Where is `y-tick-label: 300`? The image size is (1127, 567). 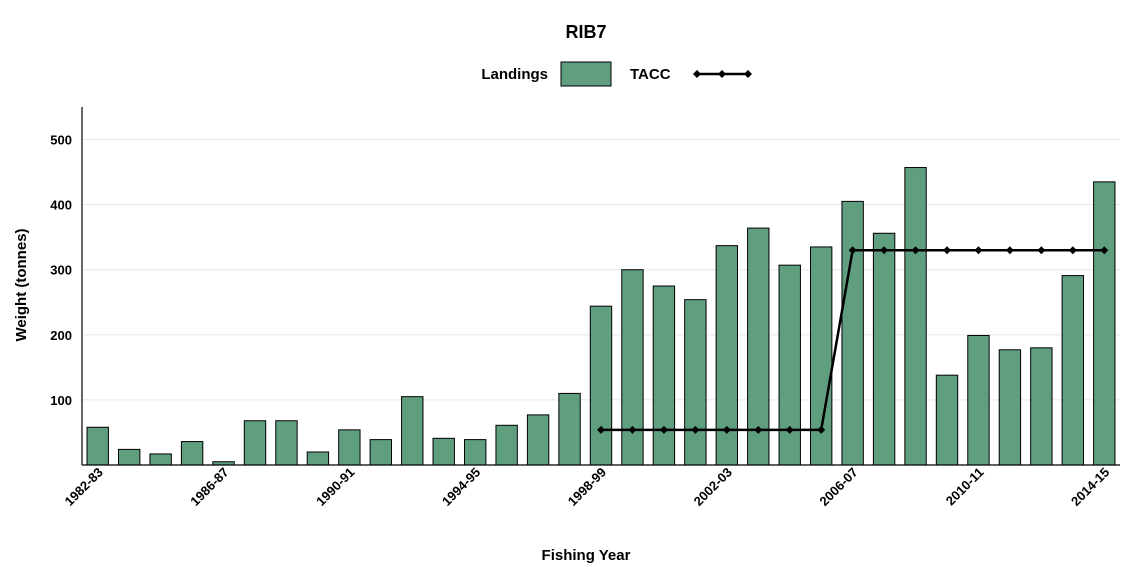 y-tick-label: 300 is located at coordinates (61, 270).